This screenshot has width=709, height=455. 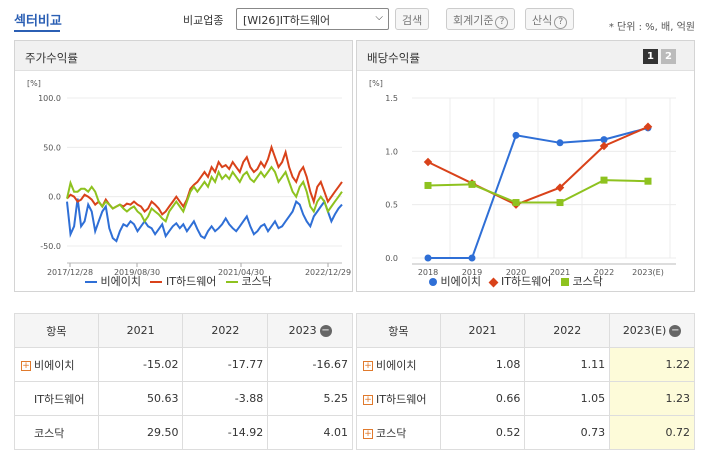 What do you see at coordinates (472, 272) in the screenshot?
I see `x-tick-label: 2019` at bounding box center [472, 272].